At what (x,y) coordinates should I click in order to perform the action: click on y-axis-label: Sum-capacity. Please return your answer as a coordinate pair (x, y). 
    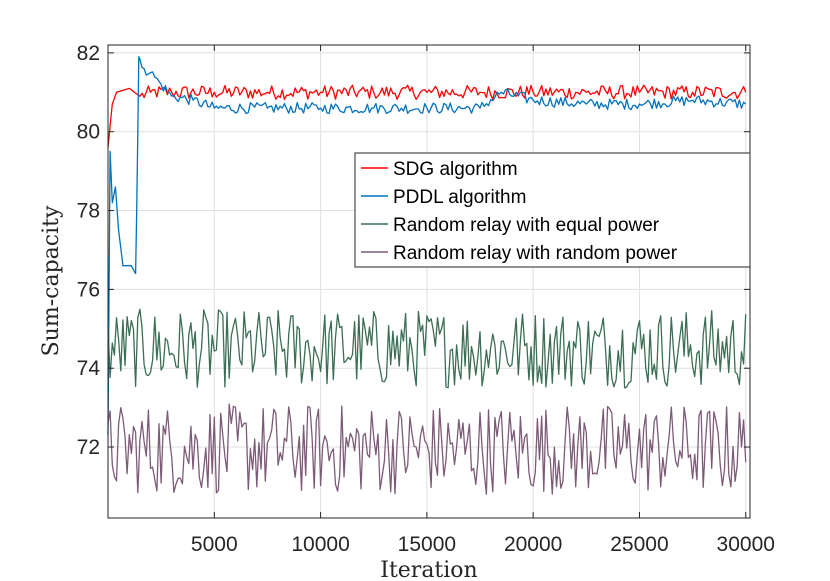
    Looking at the image, I should click on (51, 280).